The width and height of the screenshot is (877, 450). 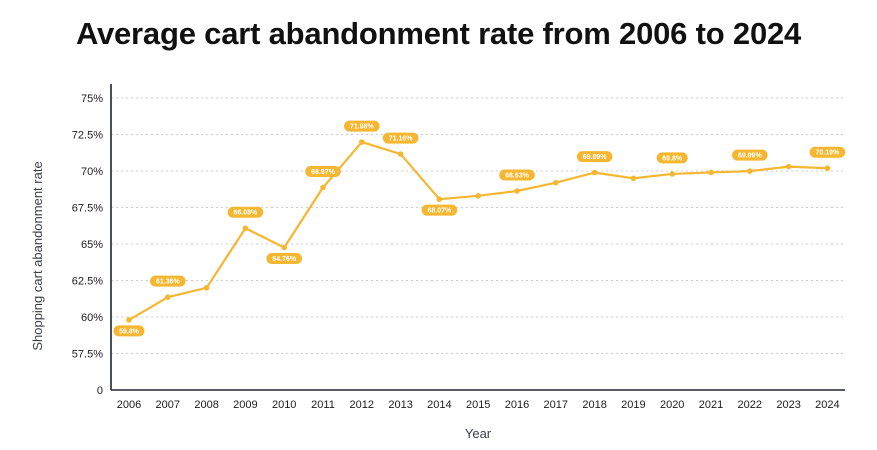 What do you see at coordinates (129, 405) in the screenshot?
I see `x-tick-label: 2006` at bounding box center [129, 405].